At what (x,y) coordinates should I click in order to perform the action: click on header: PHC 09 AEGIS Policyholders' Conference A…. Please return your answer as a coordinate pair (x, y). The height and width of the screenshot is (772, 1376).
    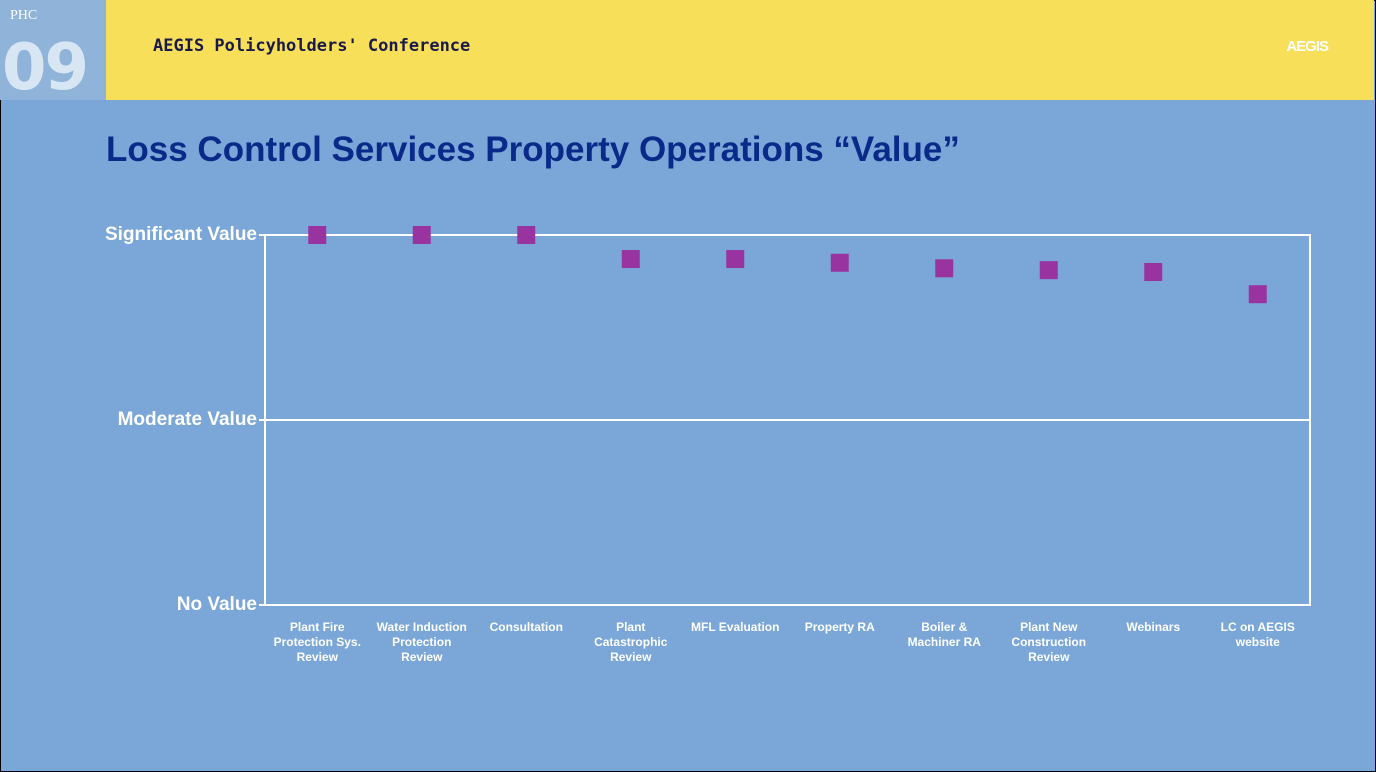
    Looking at the image, I should click on (687, 50).